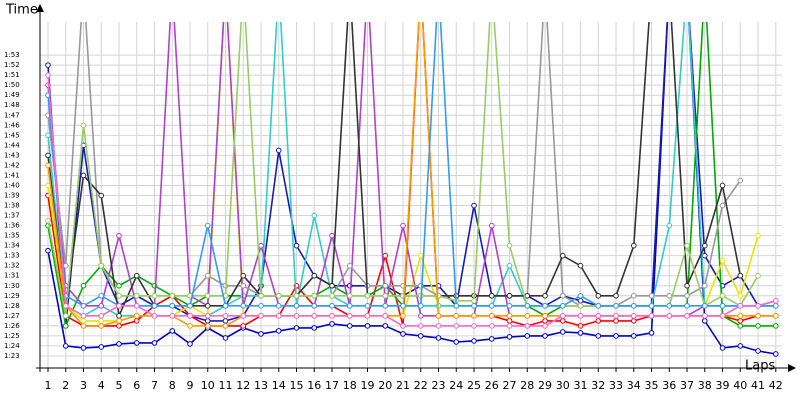 This screenshot has width=800, height=400. What do you see at coordinates (385, 385) in the screenshot?
I see `x-tick-label: 20` at bounding box center [385, 385].